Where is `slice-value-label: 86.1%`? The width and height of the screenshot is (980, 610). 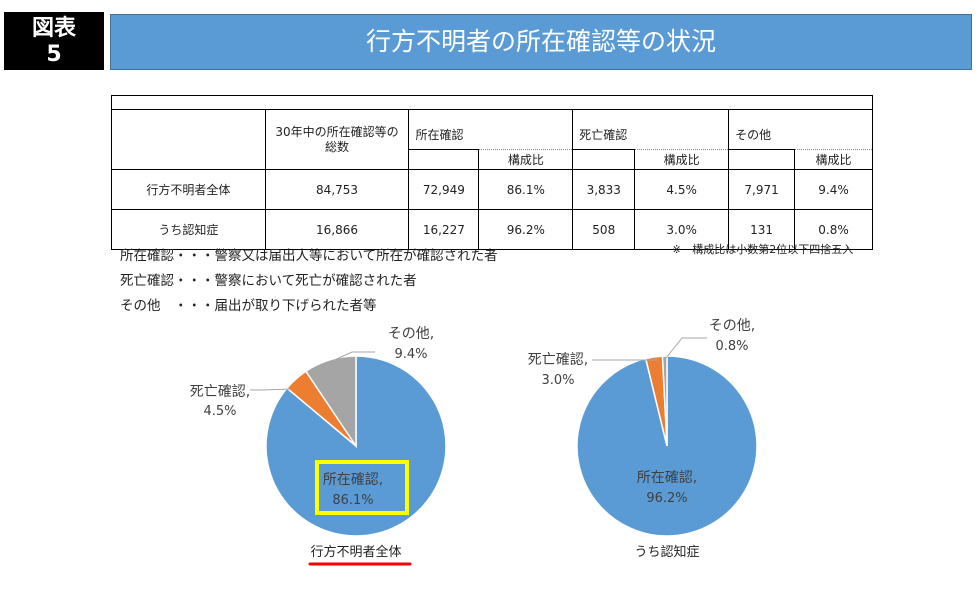 slice-value-label: 86.1% is located at coordinates (352, 500).